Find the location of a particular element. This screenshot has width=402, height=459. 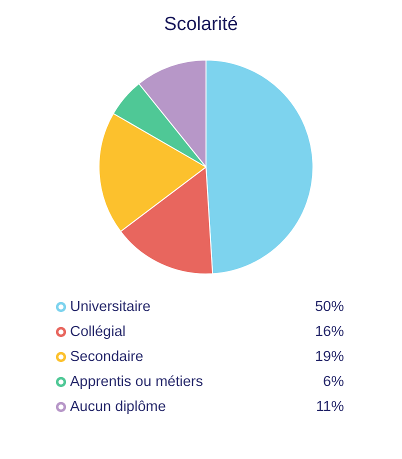

legend-label: Collégial is located at coordinates (98, 332).